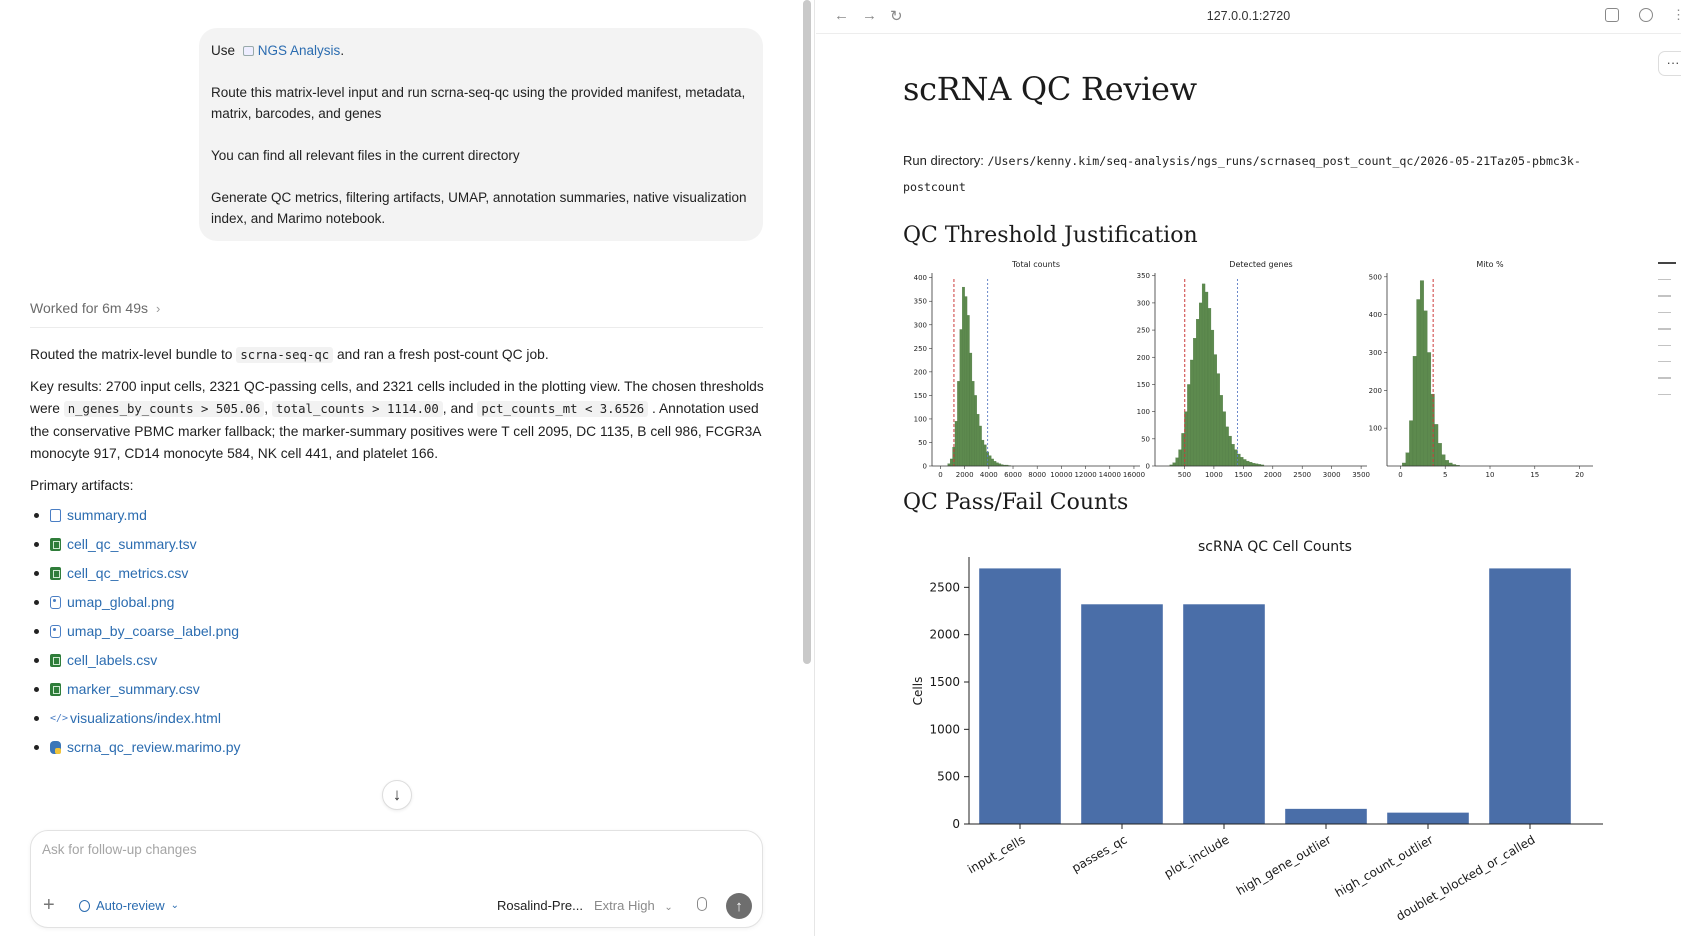 Image resolution: width=1681 pixels, height=936 pixels. What do you see at coordinates (121, 602) in the screenshot?
I see `artifact-link: umap_global.png` at bounding box center [121, 602].